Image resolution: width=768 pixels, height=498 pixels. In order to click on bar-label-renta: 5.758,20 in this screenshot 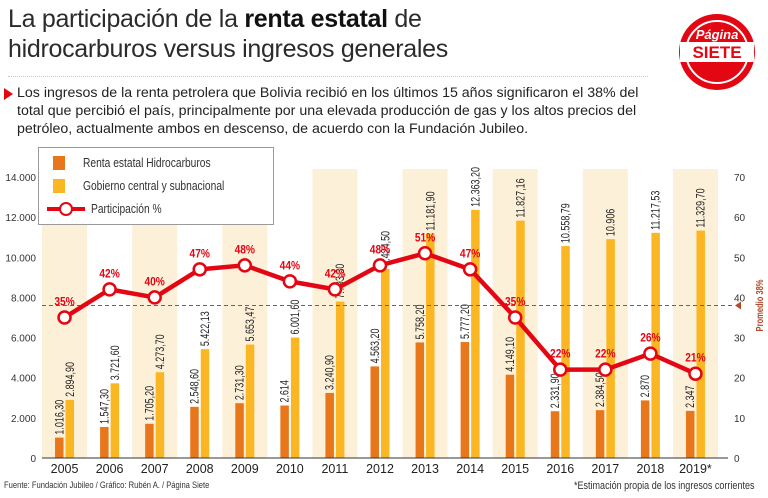, I will do `click(421, 321)`.